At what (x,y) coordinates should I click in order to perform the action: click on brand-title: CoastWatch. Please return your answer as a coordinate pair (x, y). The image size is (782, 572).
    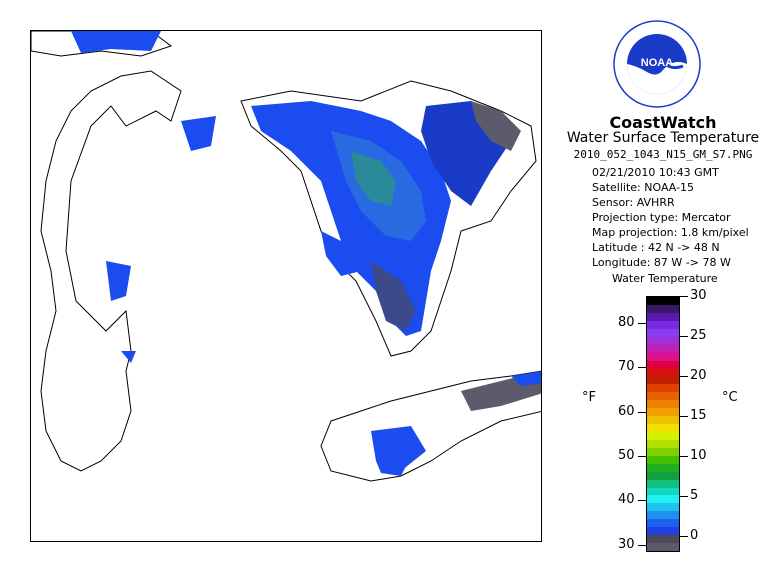
    Looking at the image, I should click on (663, 122).